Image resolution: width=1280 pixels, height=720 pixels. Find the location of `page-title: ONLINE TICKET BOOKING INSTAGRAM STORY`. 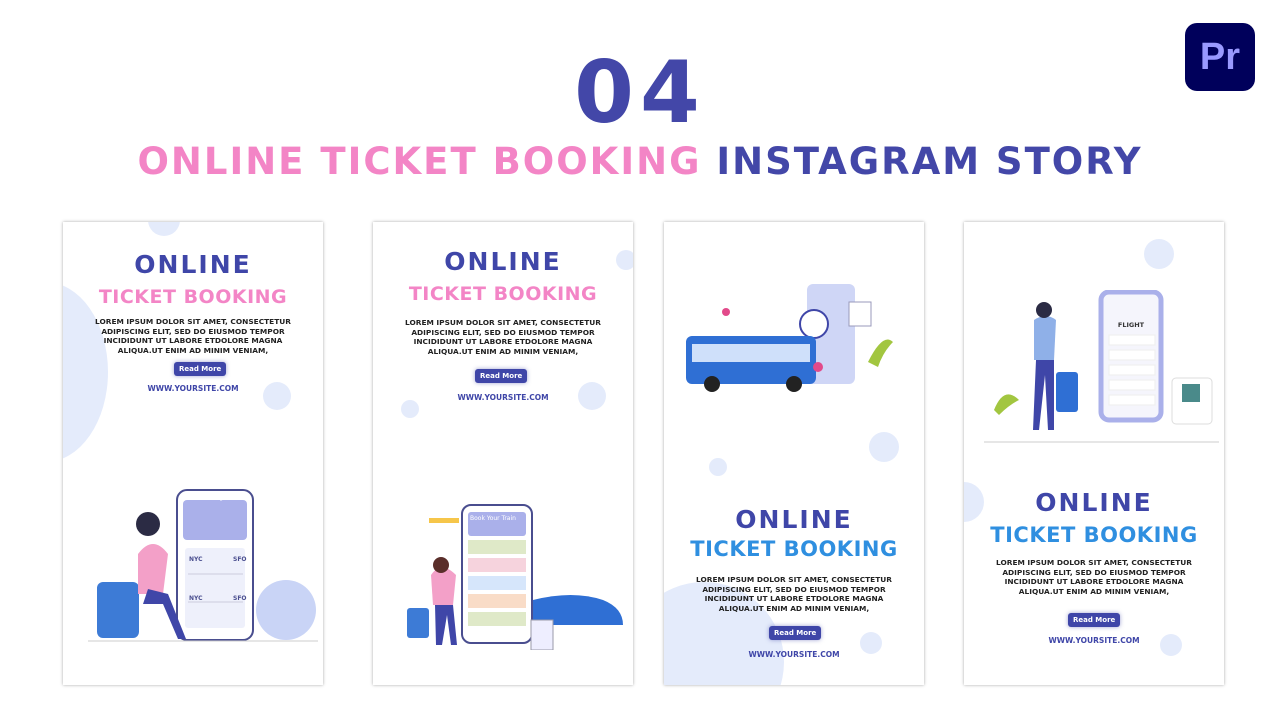

page-title: ONLINE TICKET BOOKING INSTAGRAM STORY is located at coordinates (640, 162).